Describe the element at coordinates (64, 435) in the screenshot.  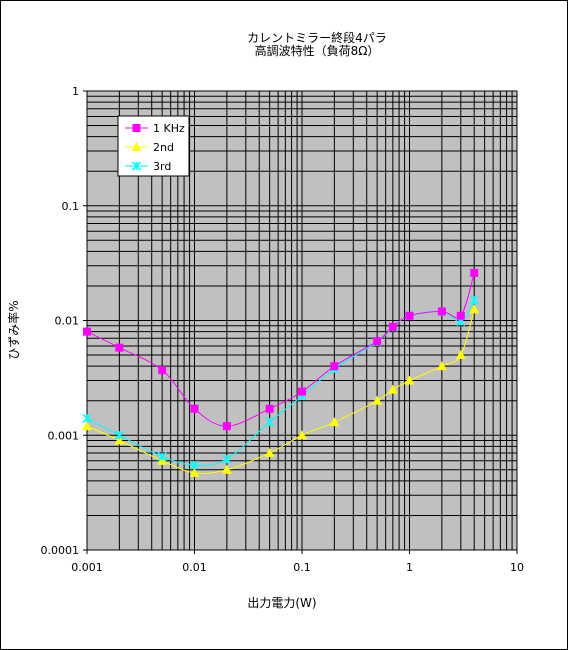
I see `y-tick-label: 0.001` at that location.